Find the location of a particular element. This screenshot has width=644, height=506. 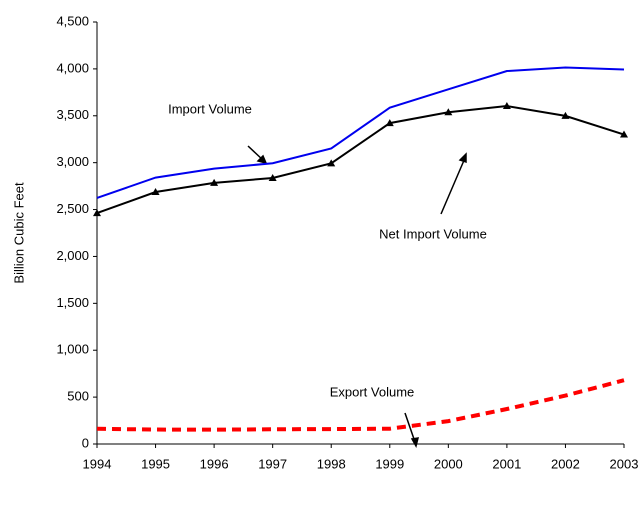

y-tick-label: 4,000 is located at coordinates (72, 67).